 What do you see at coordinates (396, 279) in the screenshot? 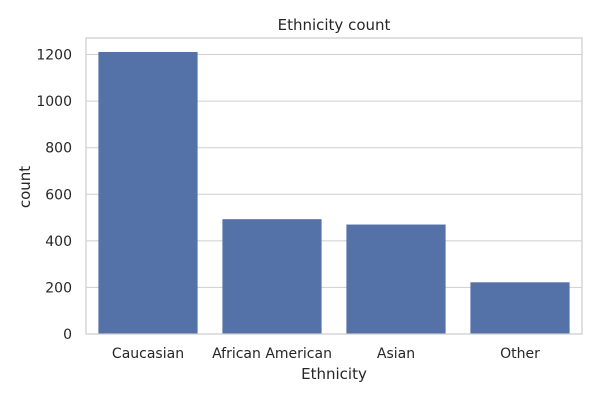
I see `bar-asian` at bounding box center [396, 279].